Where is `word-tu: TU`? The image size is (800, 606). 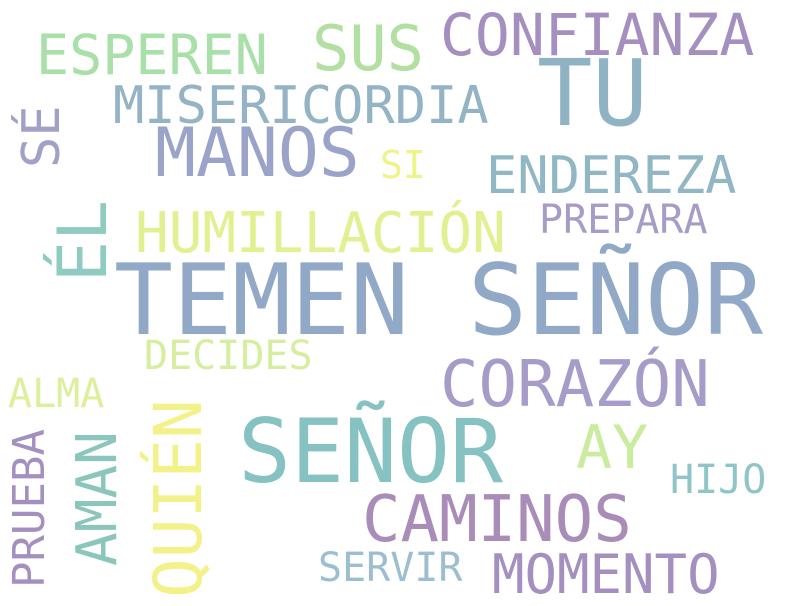
word-tu: TU is located at coordinates (592, 93).